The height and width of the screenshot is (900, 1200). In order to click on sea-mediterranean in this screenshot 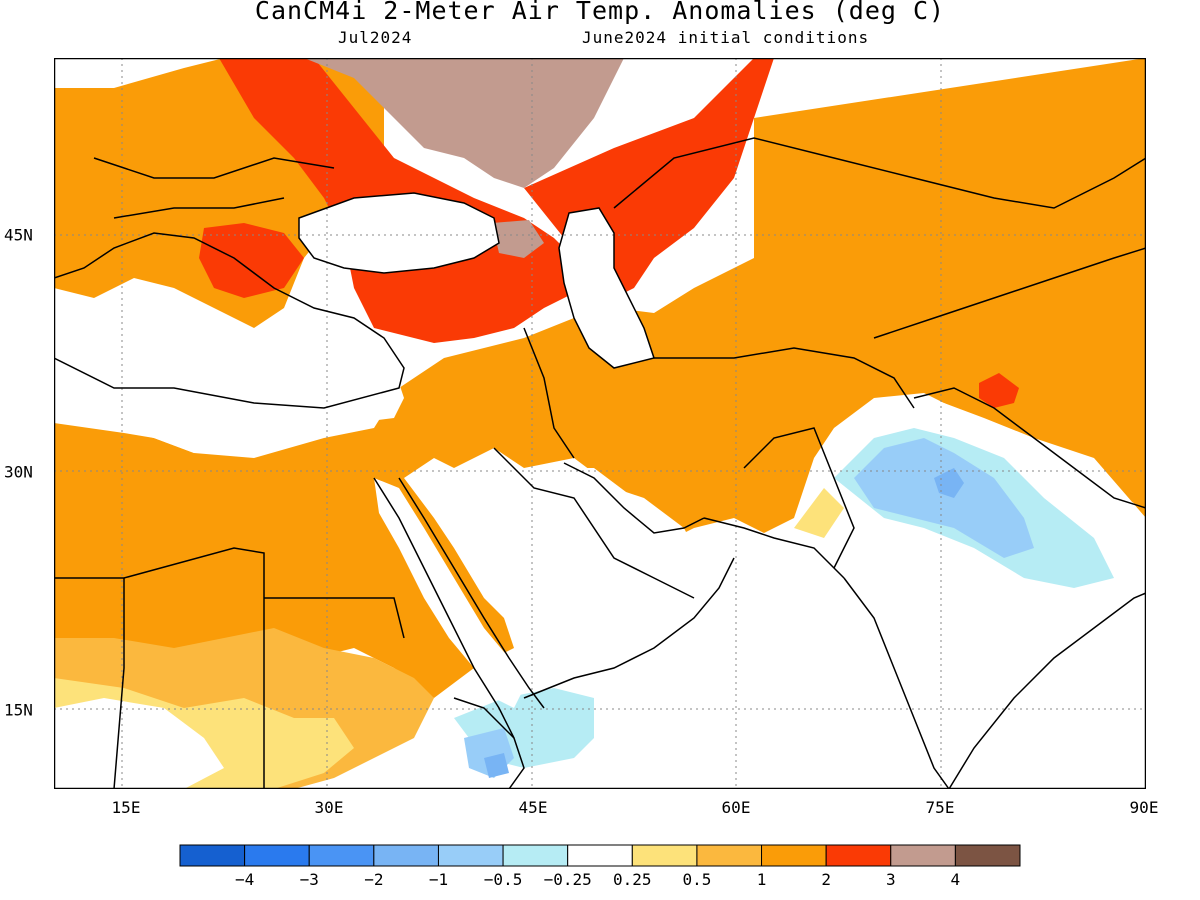, I will do `click(229, 370)`.